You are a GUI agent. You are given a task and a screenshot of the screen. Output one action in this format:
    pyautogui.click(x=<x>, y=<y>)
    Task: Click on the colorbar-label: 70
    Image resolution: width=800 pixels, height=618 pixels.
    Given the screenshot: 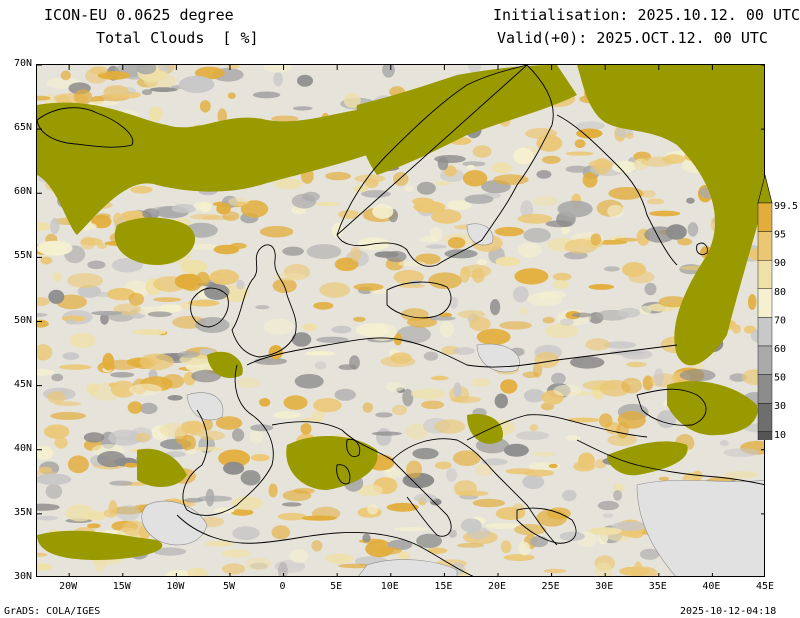 What is the action you would take?
    pyautogui.click(x=780, y=320)
    